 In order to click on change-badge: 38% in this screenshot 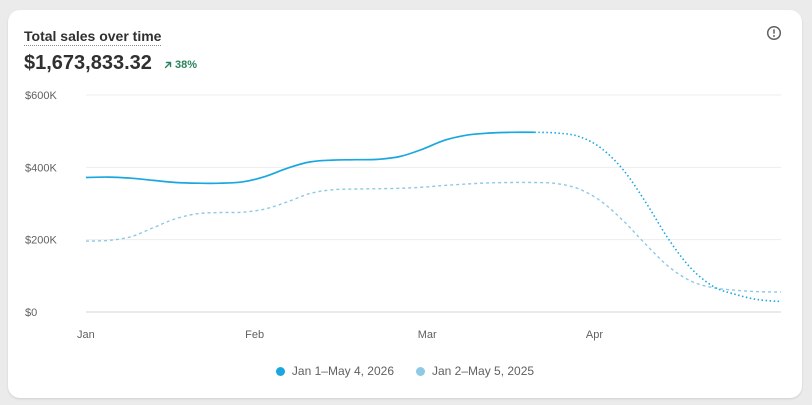, I will do `click(180, 65)`.